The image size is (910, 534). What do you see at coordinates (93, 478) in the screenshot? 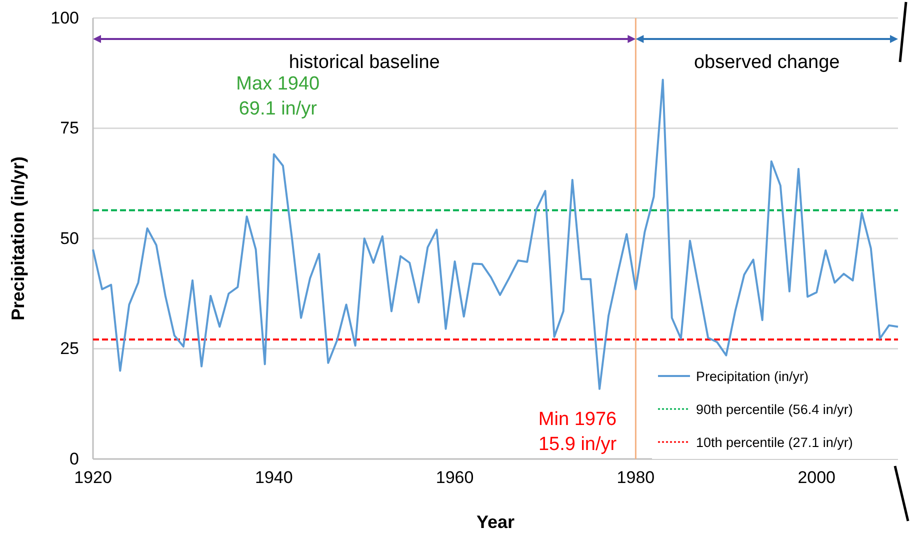
I see `x-tick-label: 1920` at bounding box center [93, 478].